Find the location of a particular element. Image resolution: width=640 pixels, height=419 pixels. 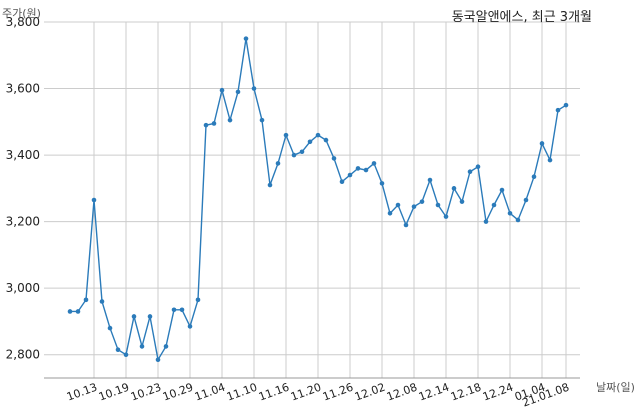

x-tick-label: 12.02 is located at coordinates (370, 392).